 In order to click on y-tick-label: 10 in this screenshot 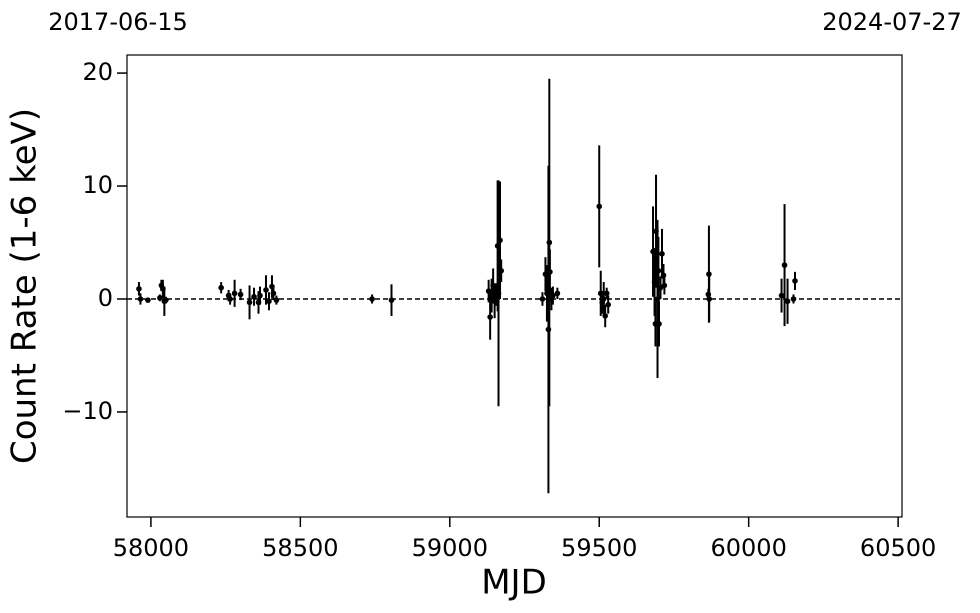, I will do `click(97, 185)`.